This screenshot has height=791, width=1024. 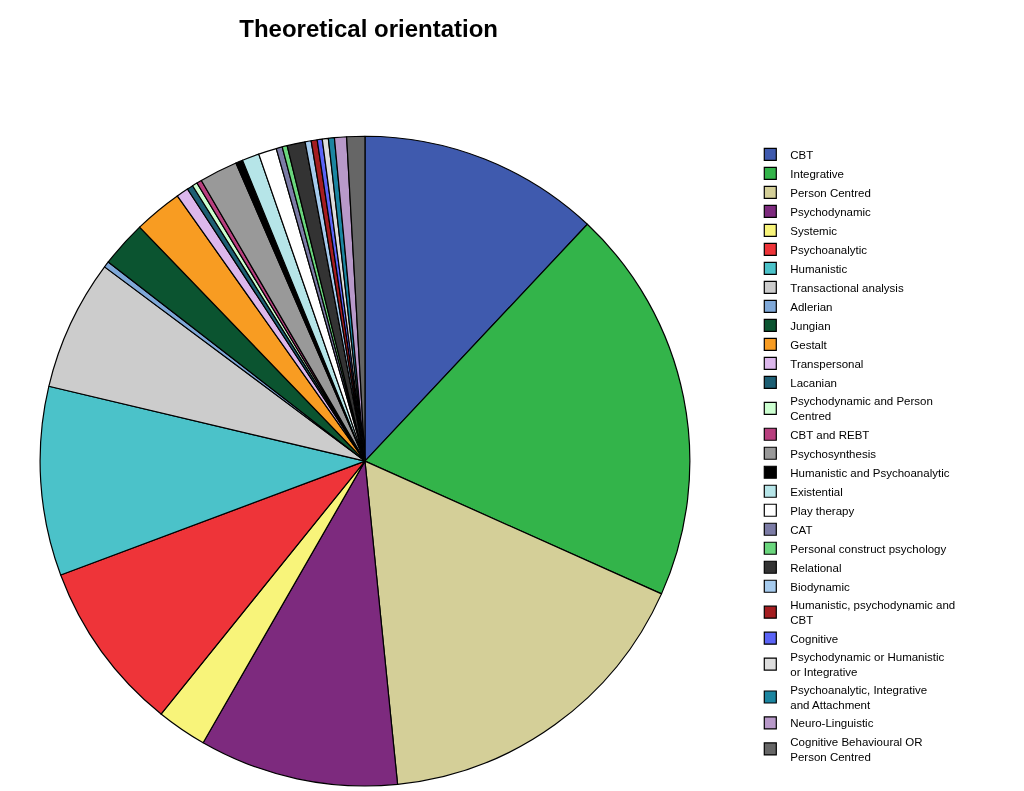 What do you see at coordinates (810, 325) in the screenshot?
I see `legend-label: Jungian` at bounding box center [810, 325].